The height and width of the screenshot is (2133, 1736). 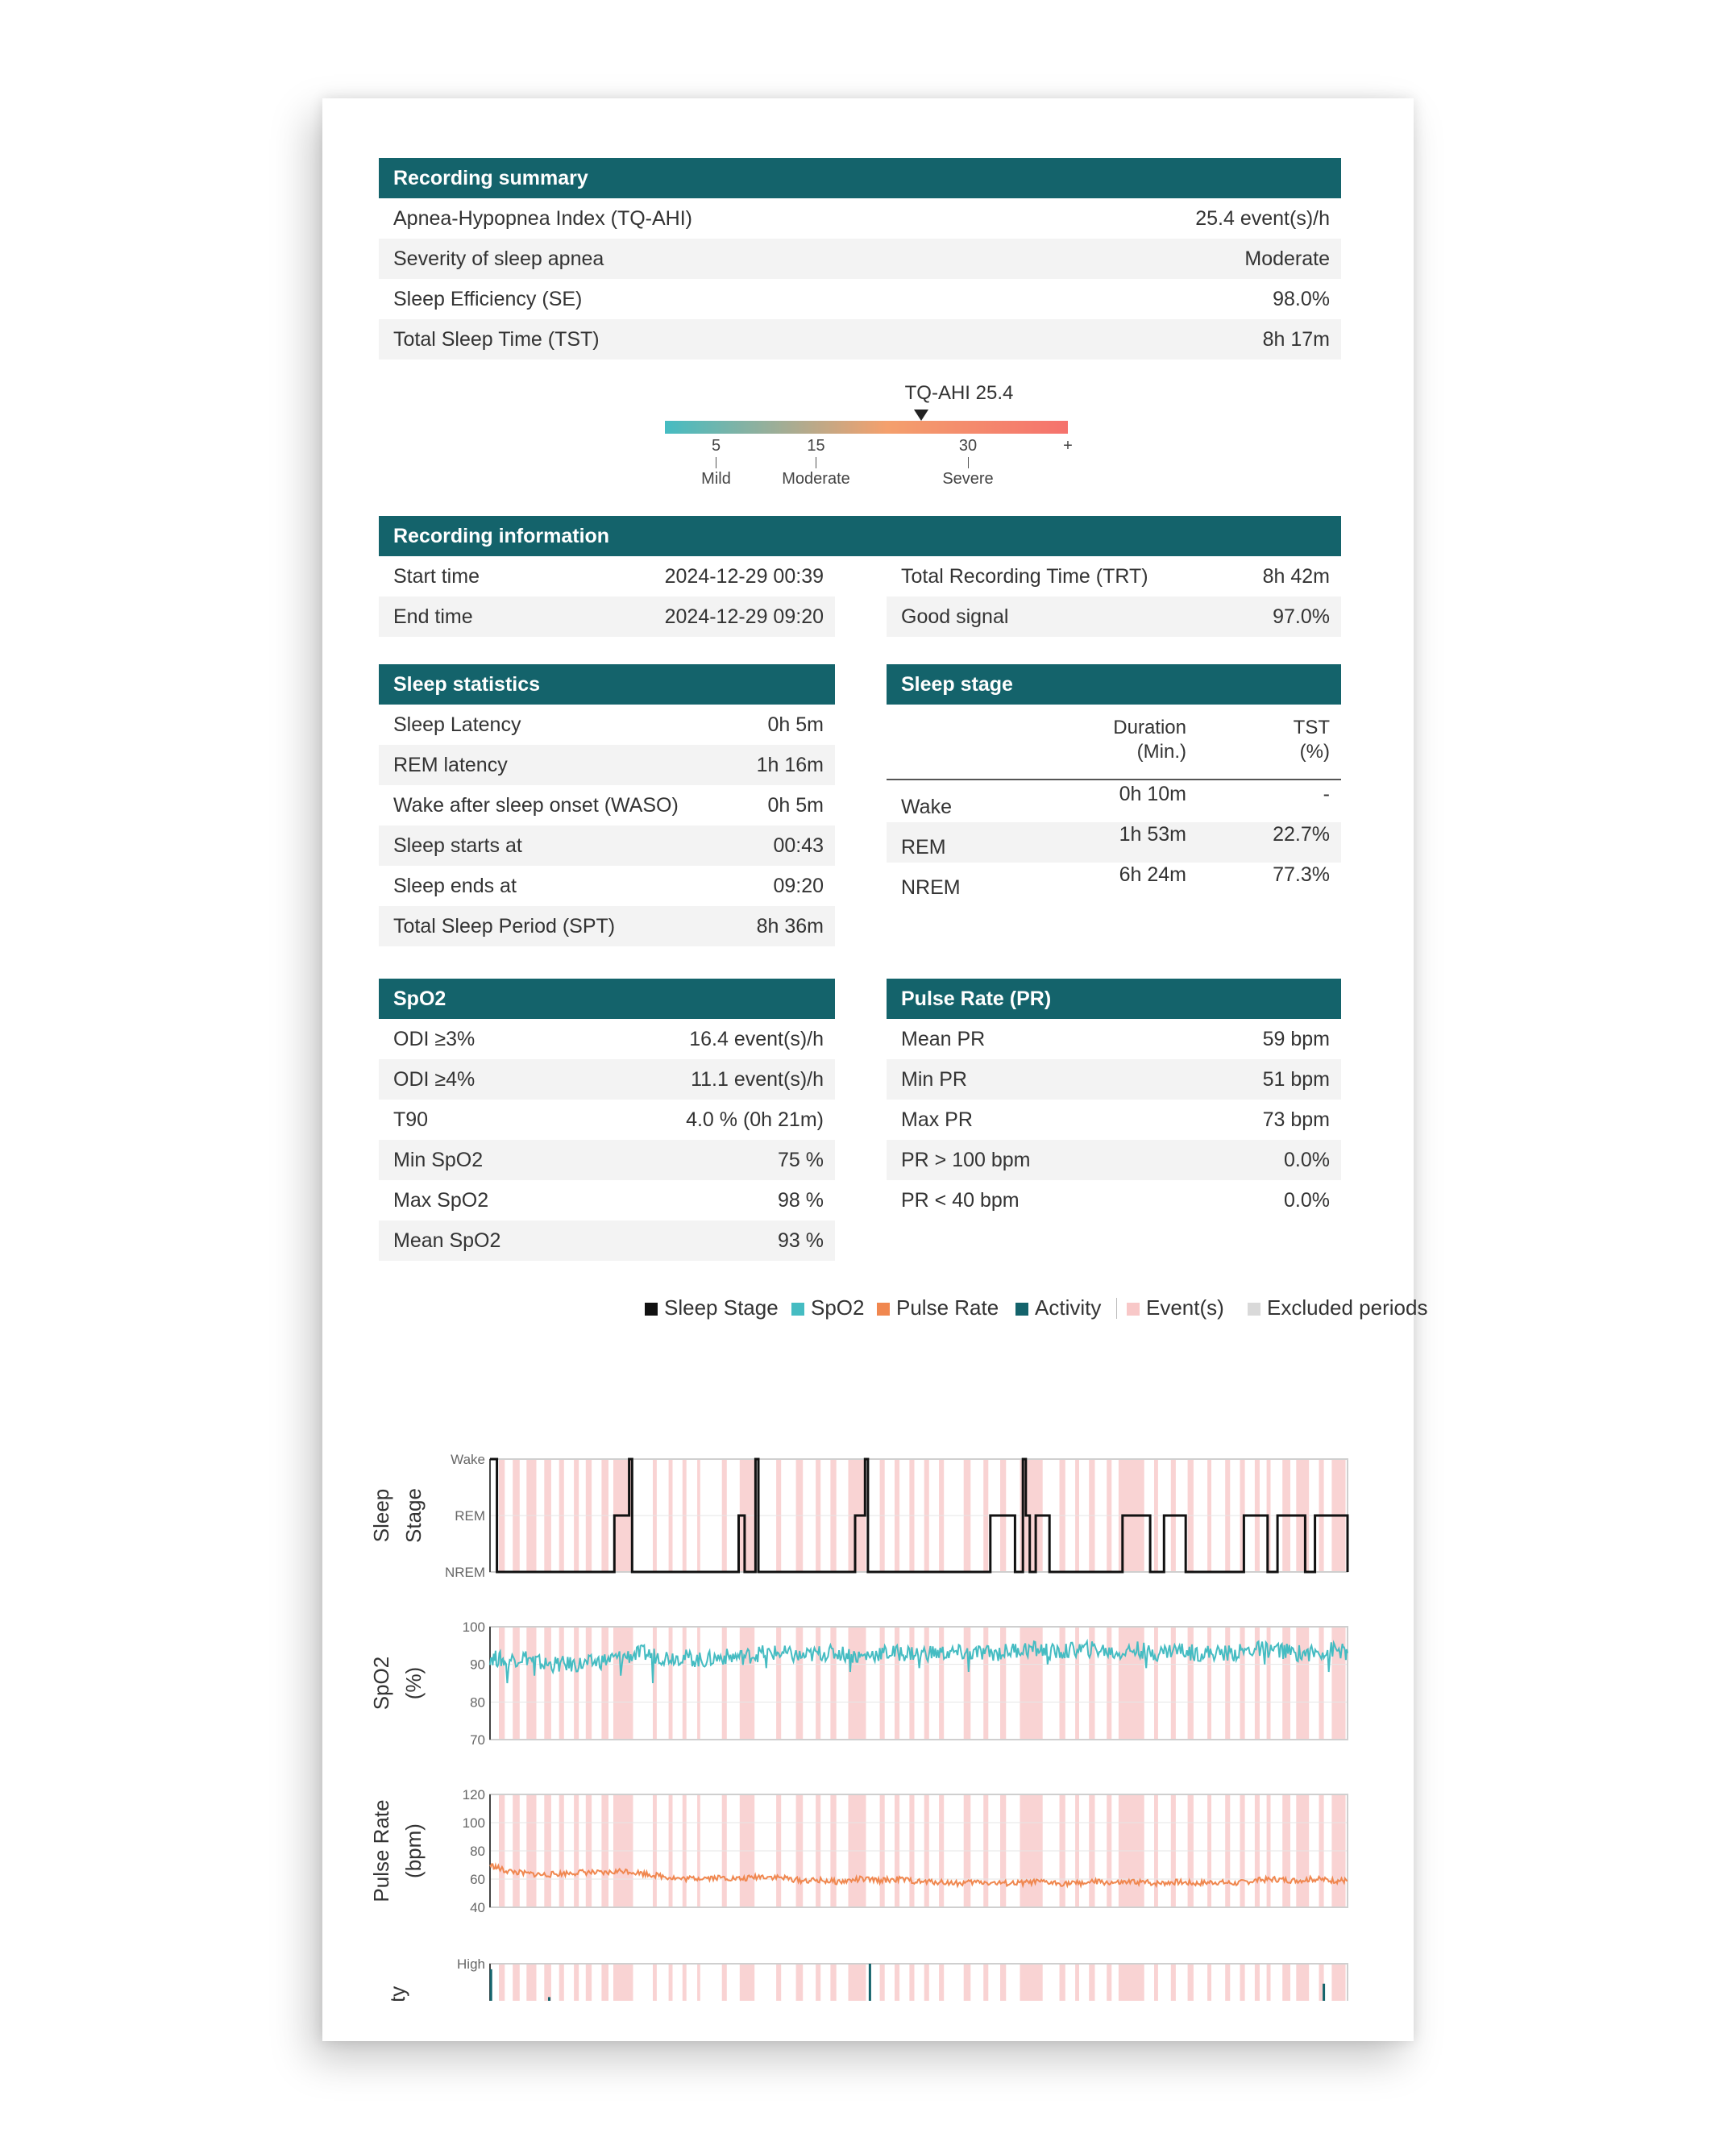 I want to click on spo2-value: 4.0 % (0h 21m), so click(x=755, y=1119).